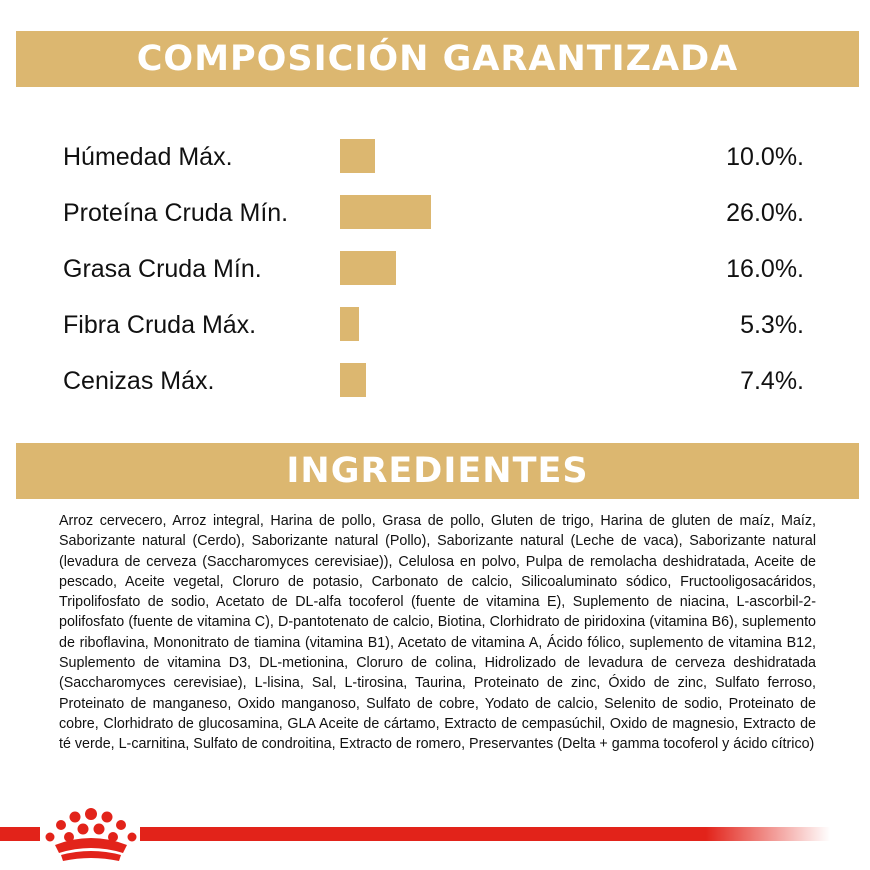 The width and height of the screenshot is (870, 870). I want to click on composition-banner: COMPOSICIÓN GARANTIZADA, so click(437, 59).